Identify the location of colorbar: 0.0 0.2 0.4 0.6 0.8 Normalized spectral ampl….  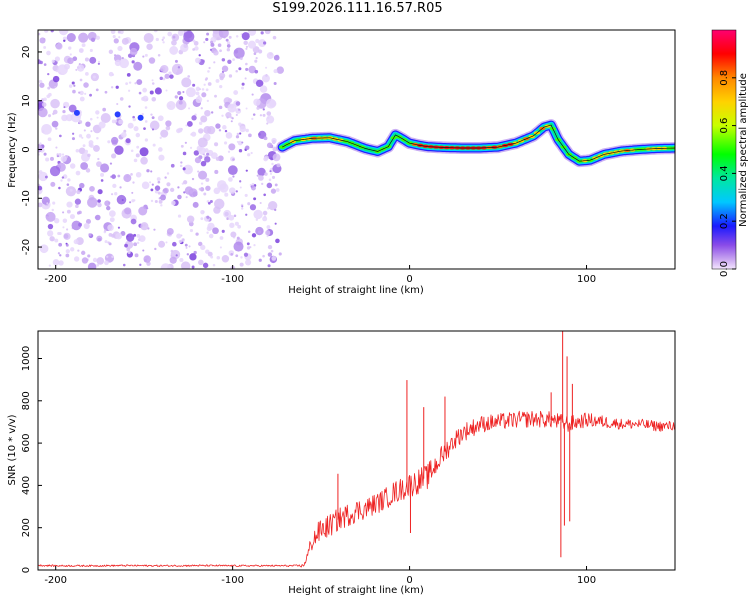
(730, 153).